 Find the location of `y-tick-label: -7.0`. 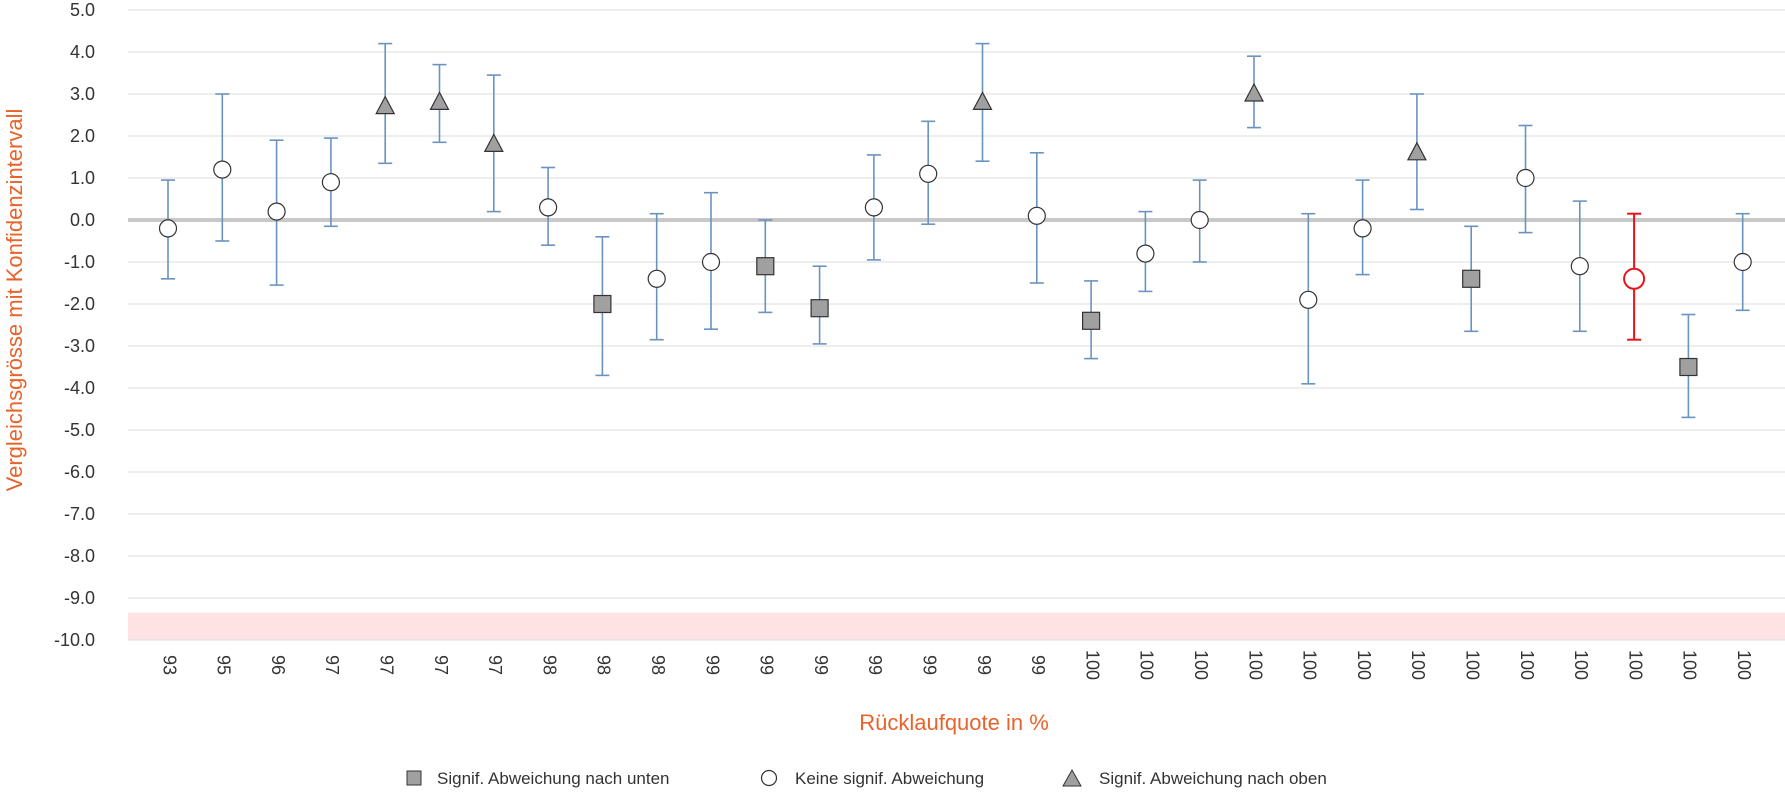

y-tick-label: -7.0 is located at coordinates (79, 514).